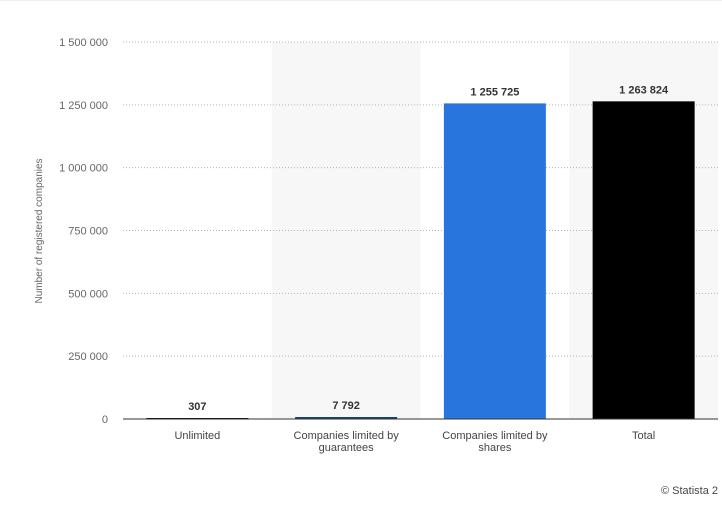 This screenshot has width=722, height=506. I want to click on x-category-label: Unlimited, so click(197, 436).